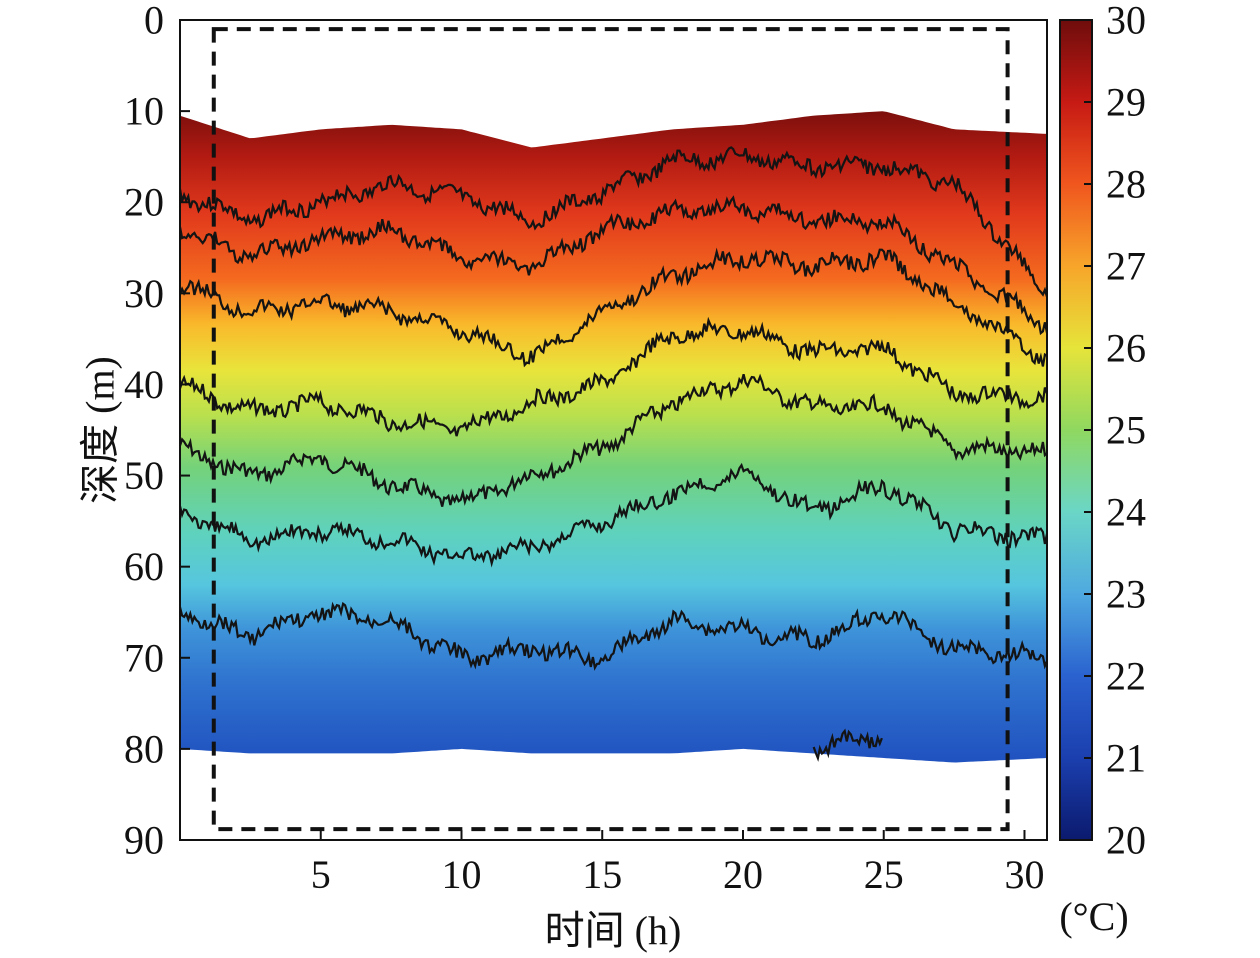 The height and width of the screenshot is (958, 1260). What do you see at coordinates (1126, 594) in the screenshot?
I see `colorbar-tick-label: 23` at bounding box center [1126, 594].